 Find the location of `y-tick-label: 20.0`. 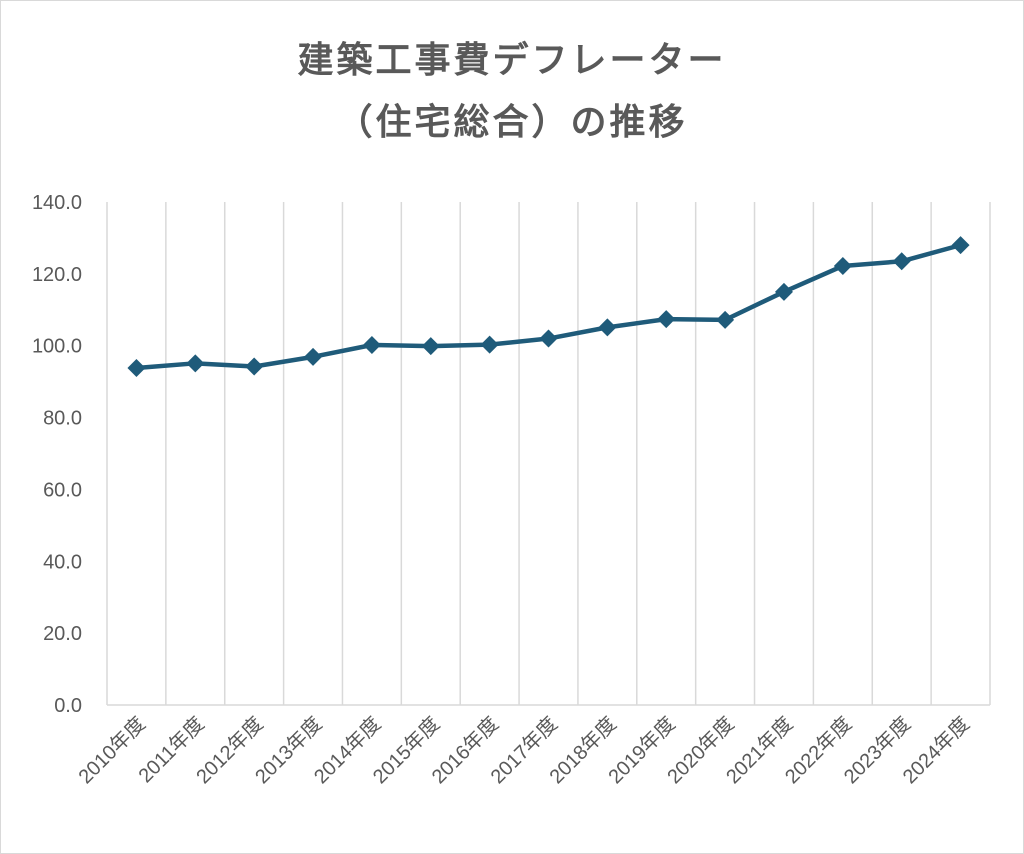

y-tick-label: 20.0 is located at coordinates (62, 634).